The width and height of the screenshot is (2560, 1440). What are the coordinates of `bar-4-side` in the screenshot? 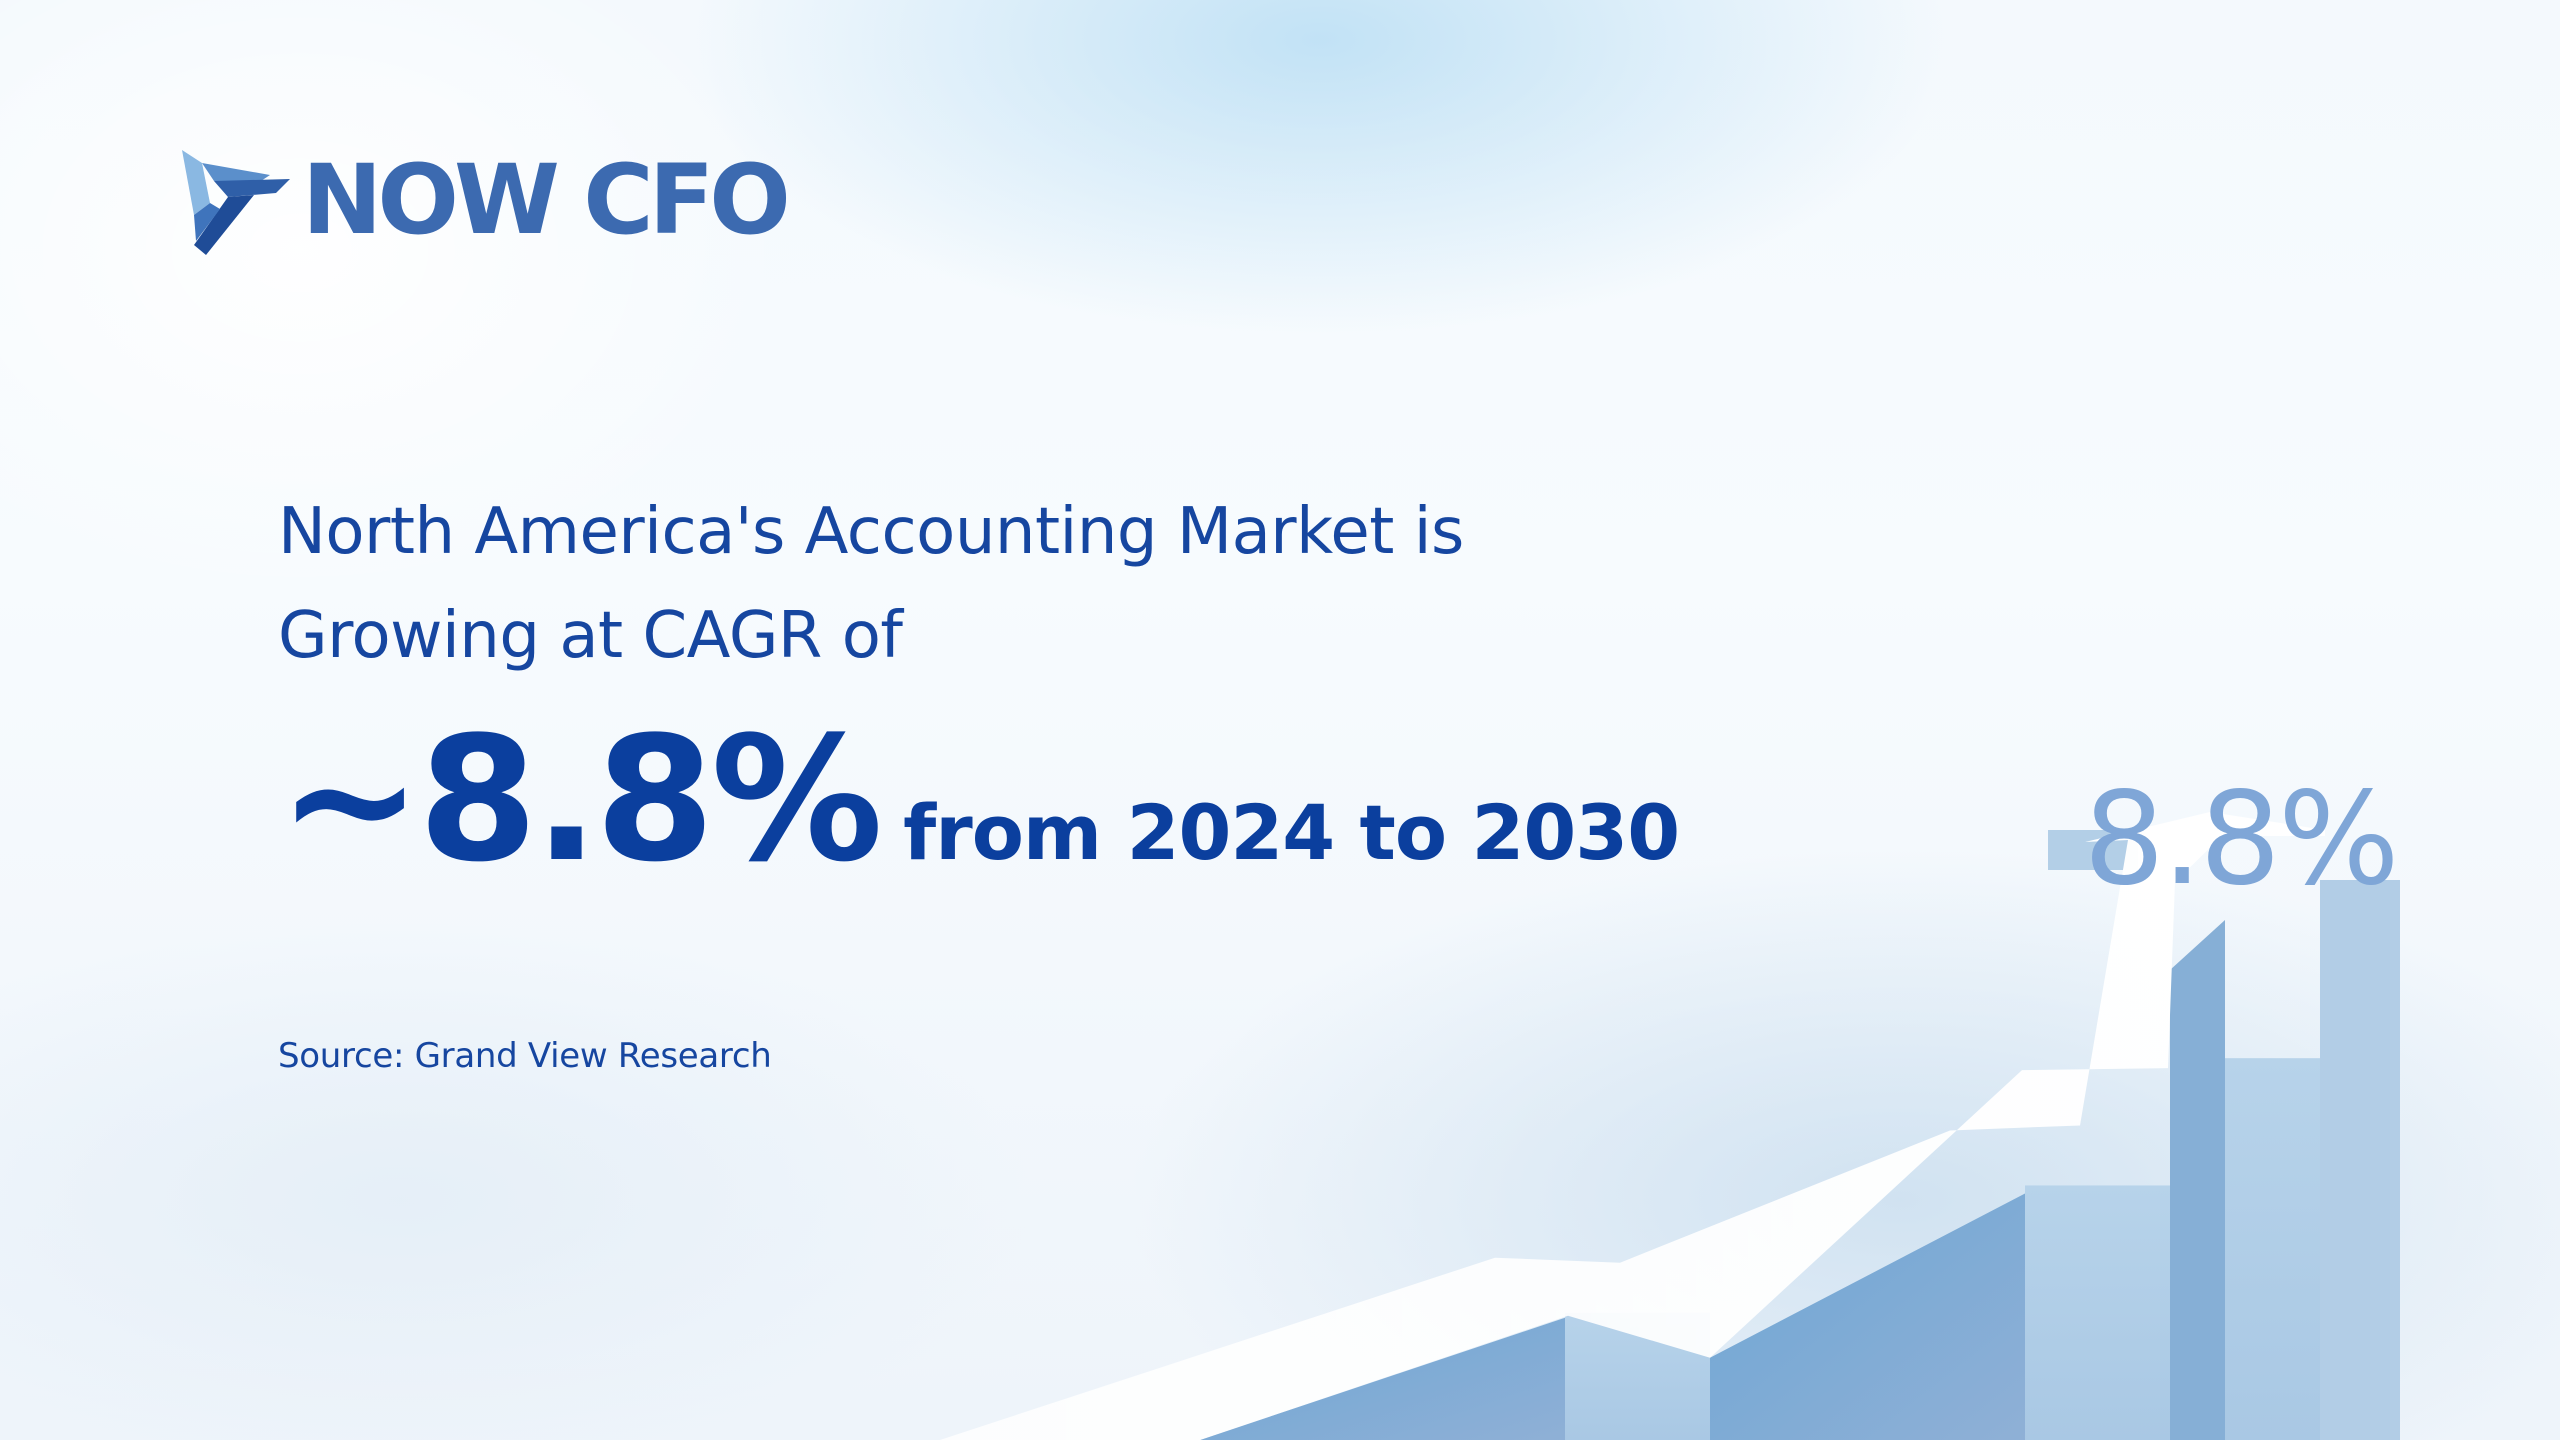 It's located at (2197, 1180).